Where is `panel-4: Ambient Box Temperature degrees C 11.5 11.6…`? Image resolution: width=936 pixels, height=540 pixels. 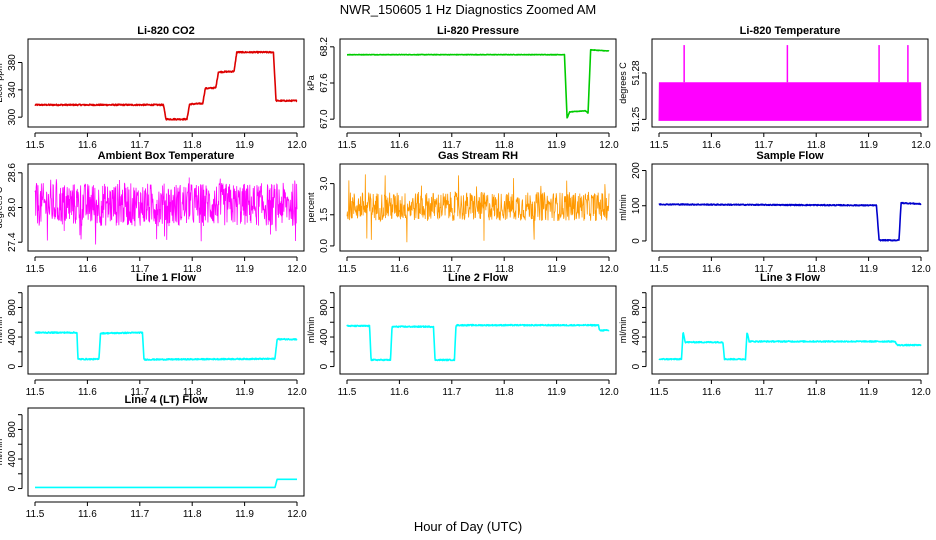
panel-4: Ambient Box Temperature degrees C 11.5 11.6… is located at coordinates (153, 212).